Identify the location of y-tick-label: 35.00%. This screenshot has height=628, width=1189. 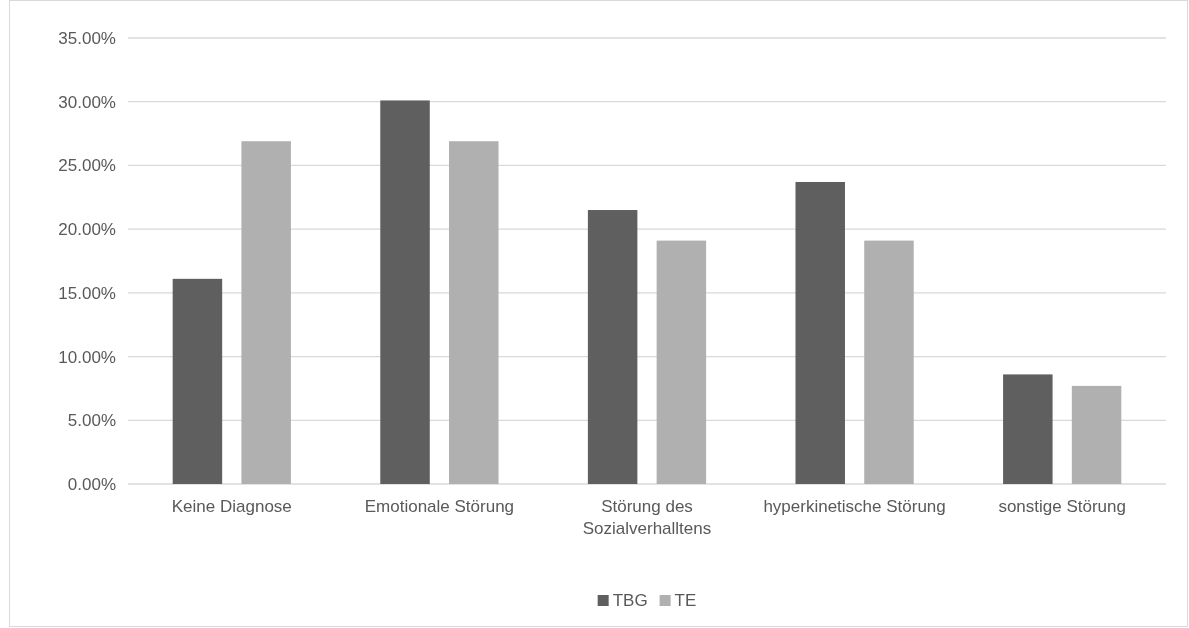
(87, 38).